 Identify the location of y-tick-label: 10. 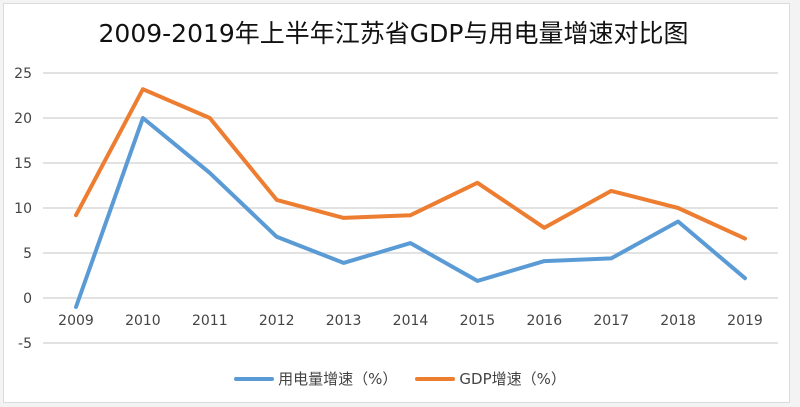
(23, 209).